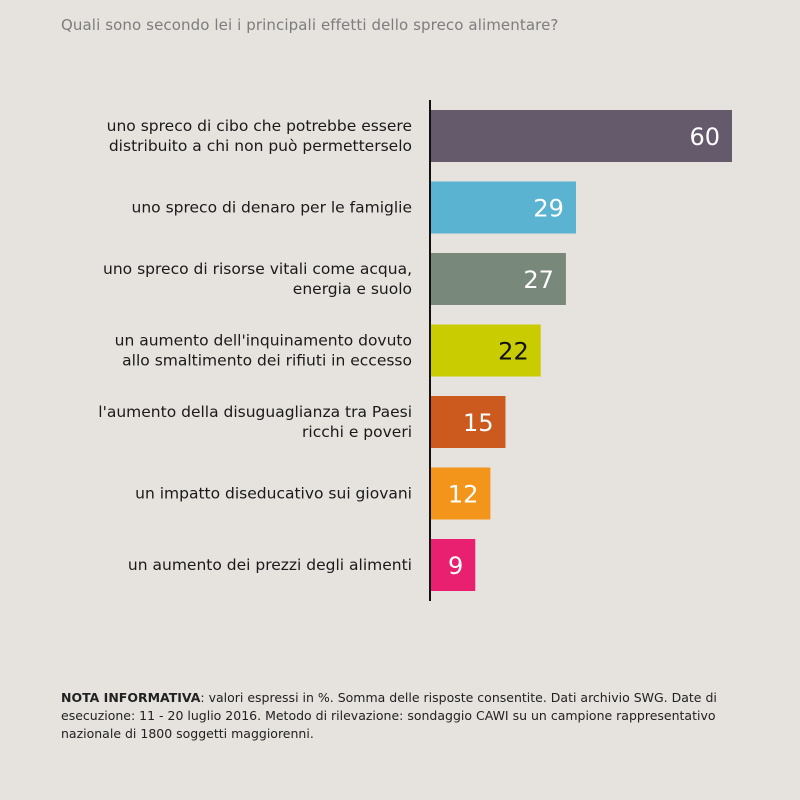  Describe the element at coordinates (260, 146) in the screenshot. I see `category-label-1-line-2: distribuito a chi non può permetterselo` at that location.